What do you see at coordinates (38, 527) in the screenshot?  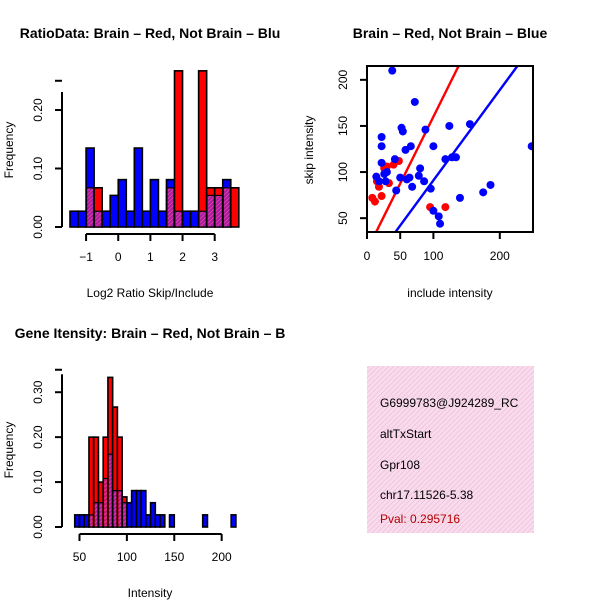 I see `intensity-y-tick-label: 0.00` at bounding box center [38, 527].